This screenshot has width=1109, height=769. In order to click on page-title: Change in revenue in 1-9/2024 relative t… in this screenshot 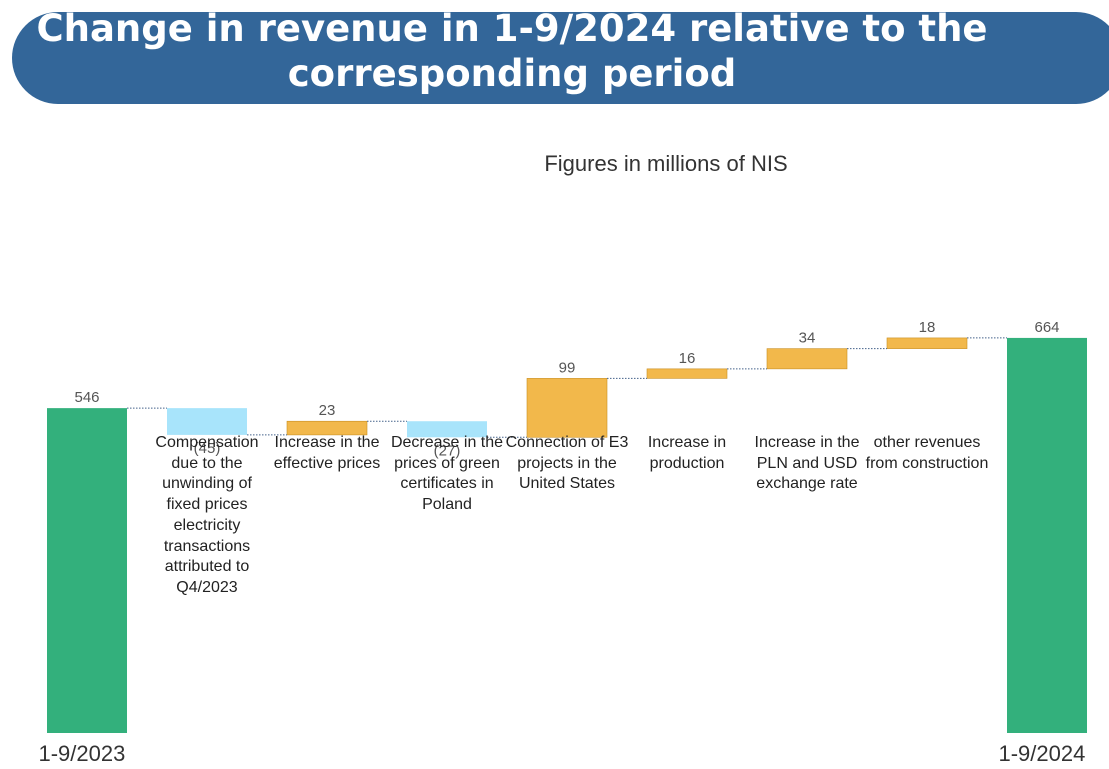, I will do `click(512, 53)`.